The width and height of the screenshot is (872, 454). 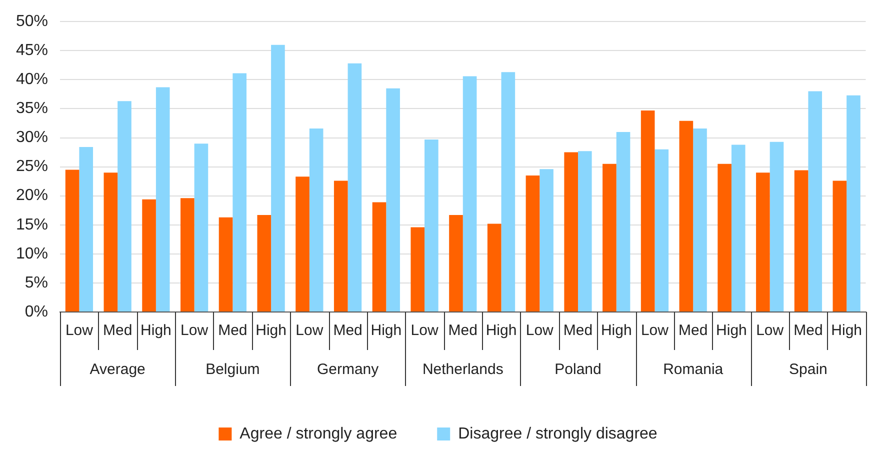 I want to click on y-tick-label: 45%, so click(x=32, y=51).